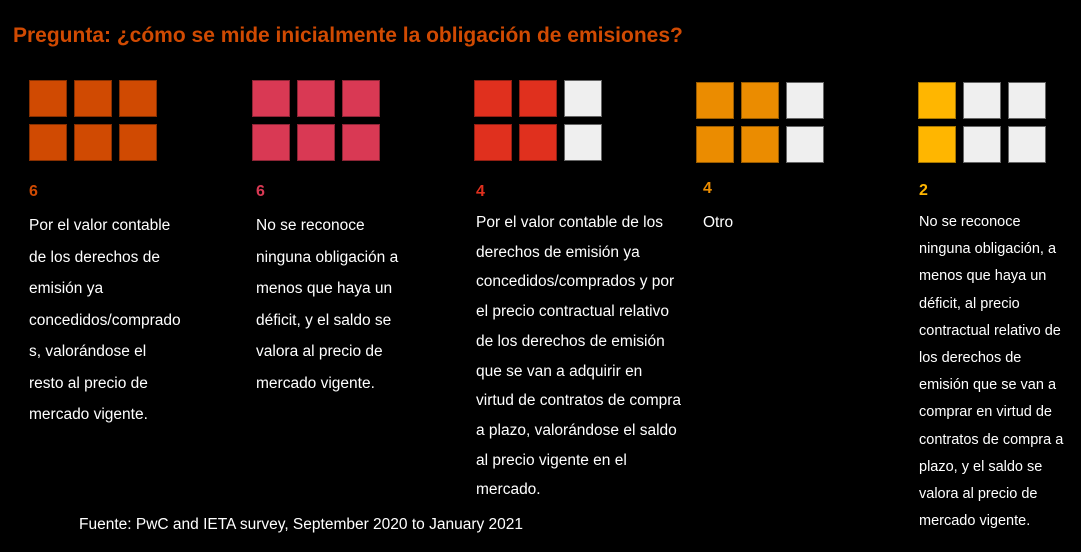  What do you see at coordinates (718, 222) in the screenshot?
I see `group-label: Otro` at bounding box center [718, 222].